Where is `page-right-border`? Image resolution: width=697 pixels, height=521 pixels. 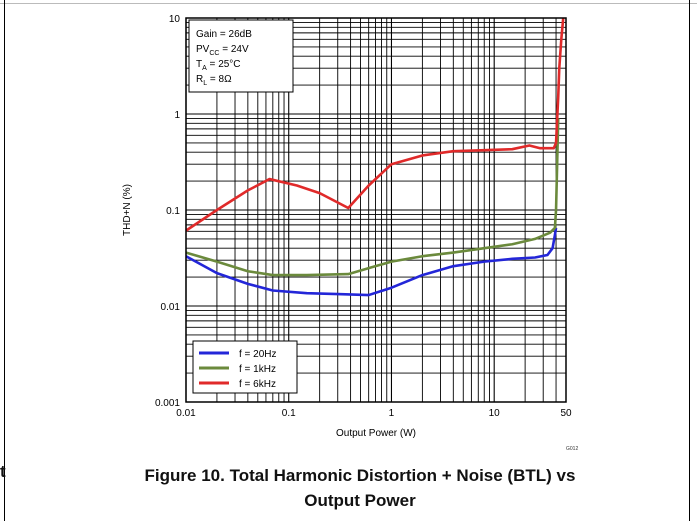 page-right-border is located at coordinates (689, 260).